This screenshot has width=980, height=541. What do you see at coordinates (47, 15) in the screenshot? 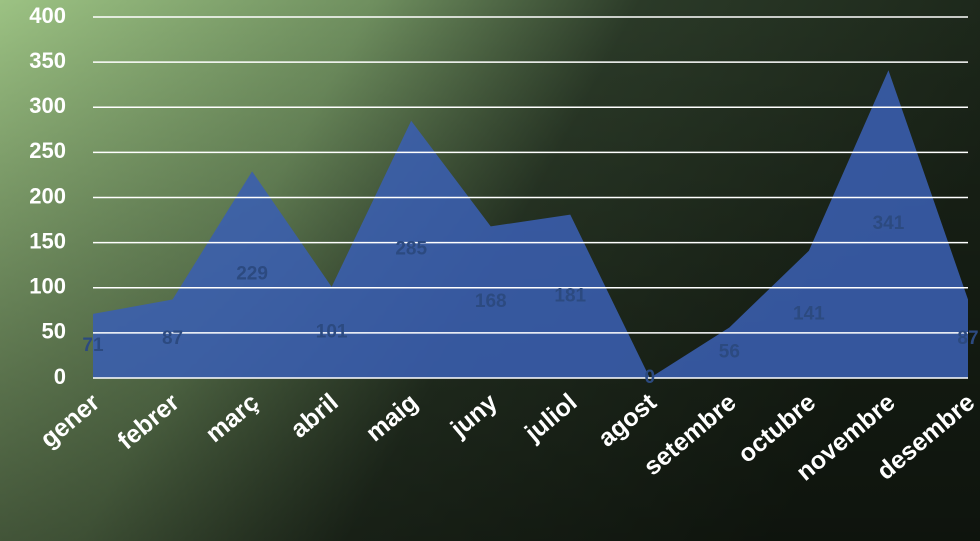
I see `y-tick-label: 400` at bounding box center [47, 15].